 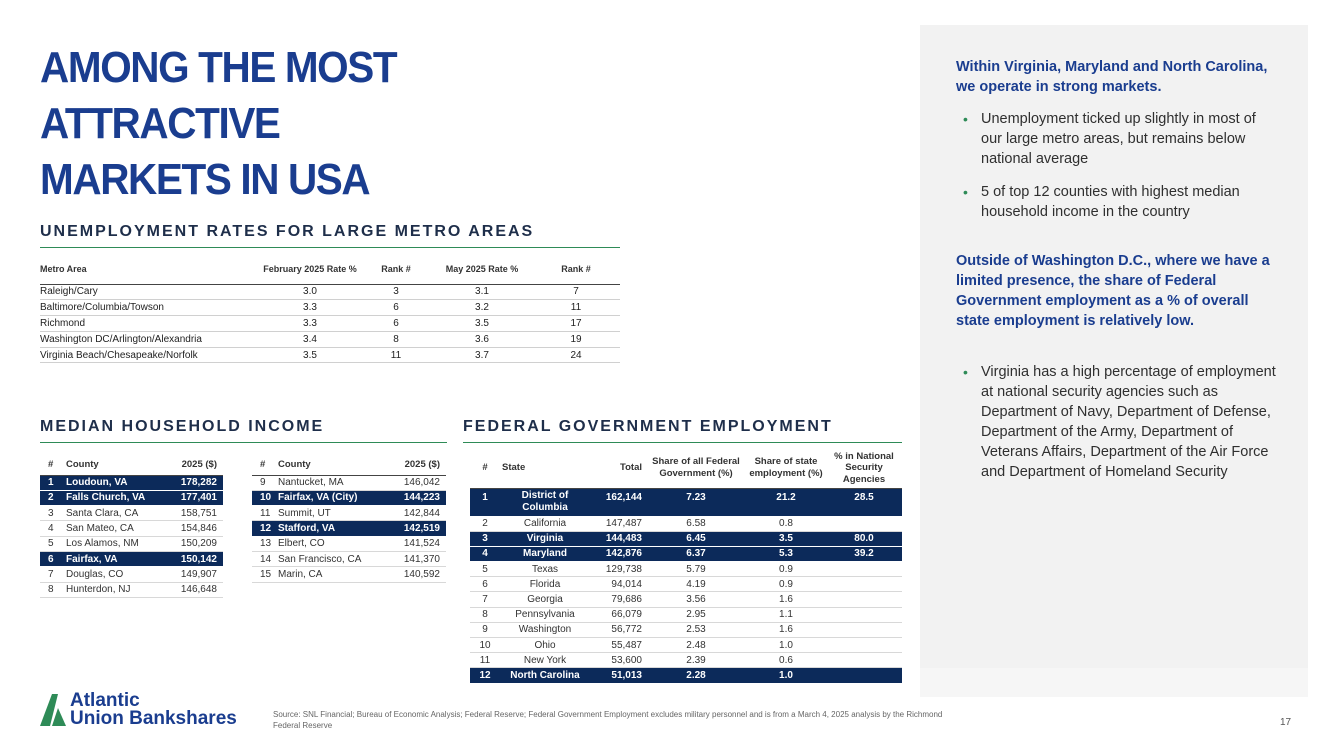 What do you see at coordinates (191, 559) in the screenshot?
I see `table-cell: 150,142` at bounding box center [191, 559].